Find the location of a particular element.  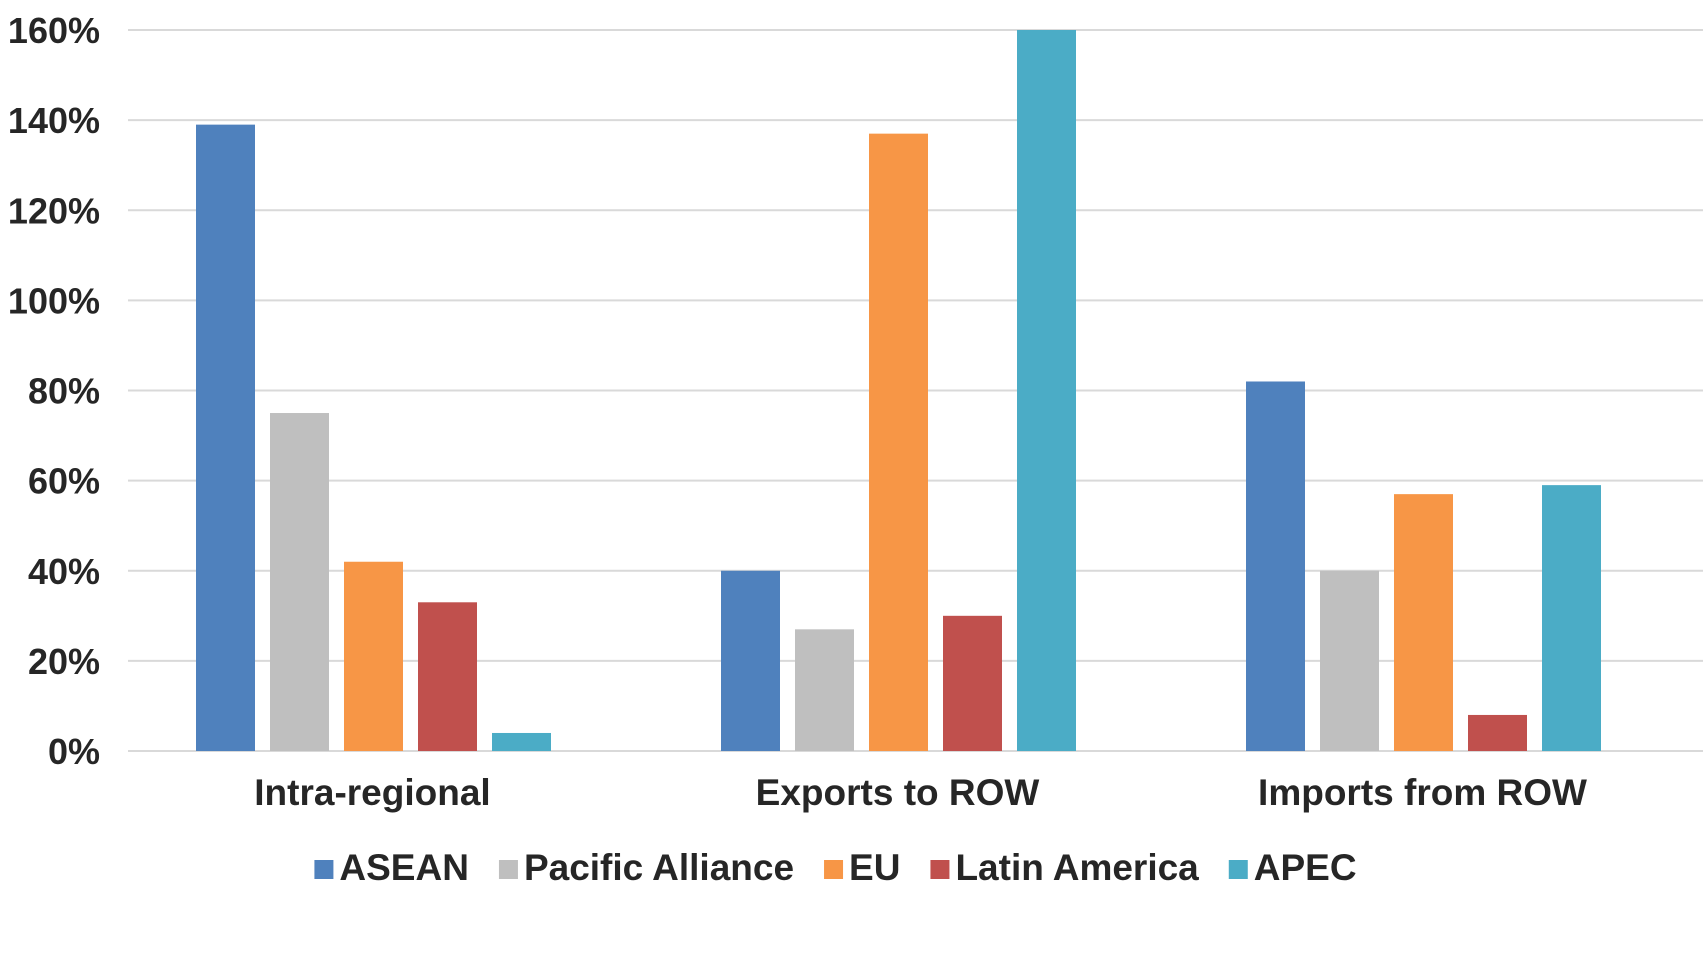

bar-apec-exports-to-row is located at coordinates (1046, 390).